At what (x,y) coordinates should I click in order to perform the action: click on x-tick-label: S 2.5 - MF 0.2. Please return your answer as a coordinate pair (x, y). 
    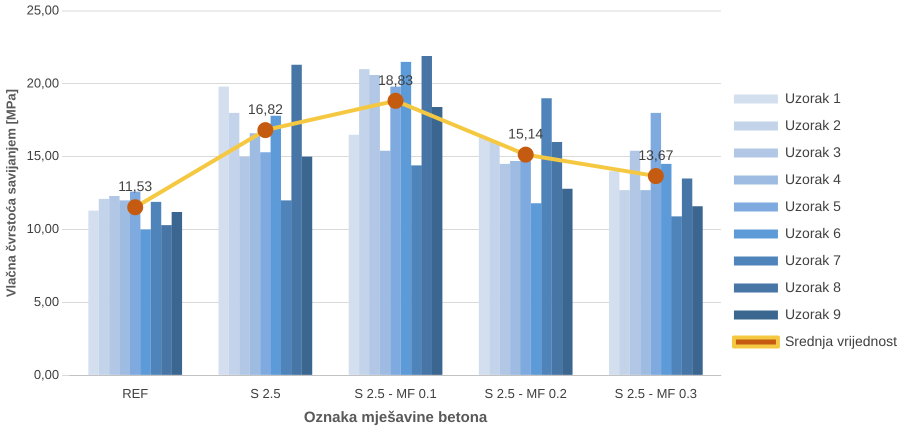
    Looking at the image, I should click on (525, 393).